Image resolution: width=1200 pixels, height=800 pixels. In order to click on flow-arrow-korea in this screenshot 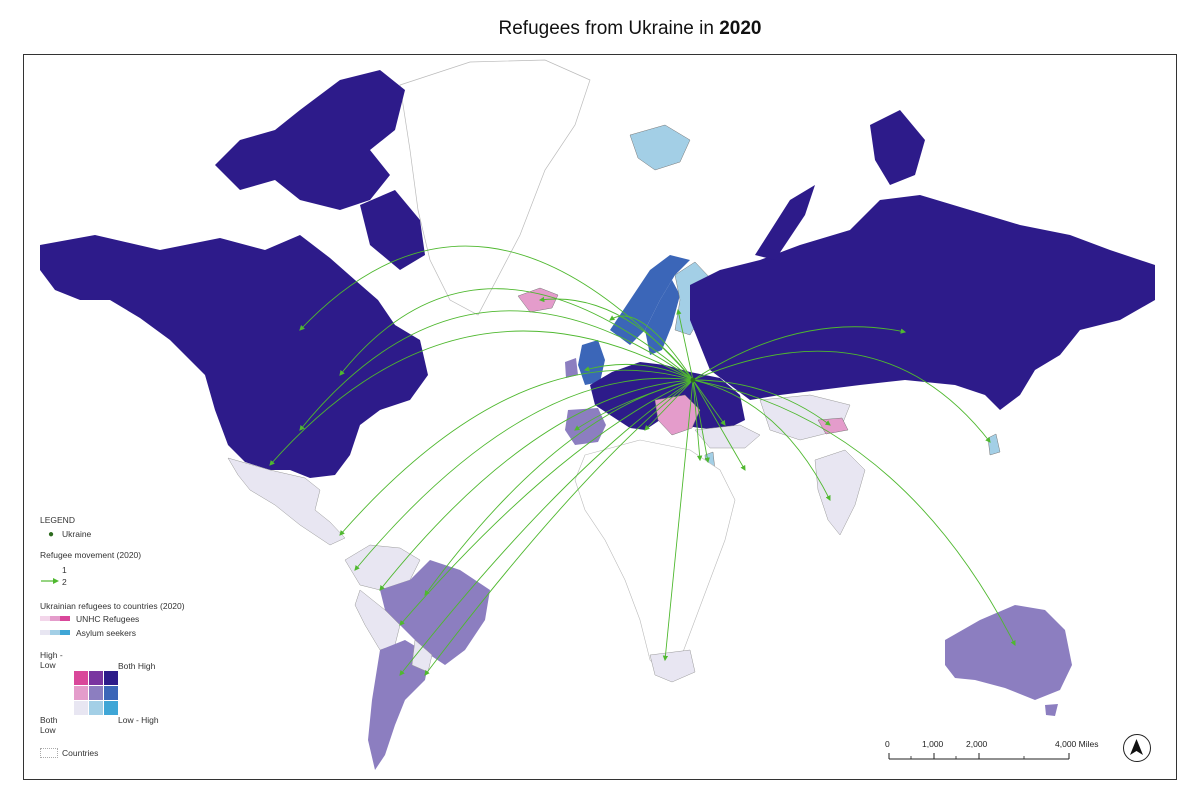, I will do `click(841, 396)`.